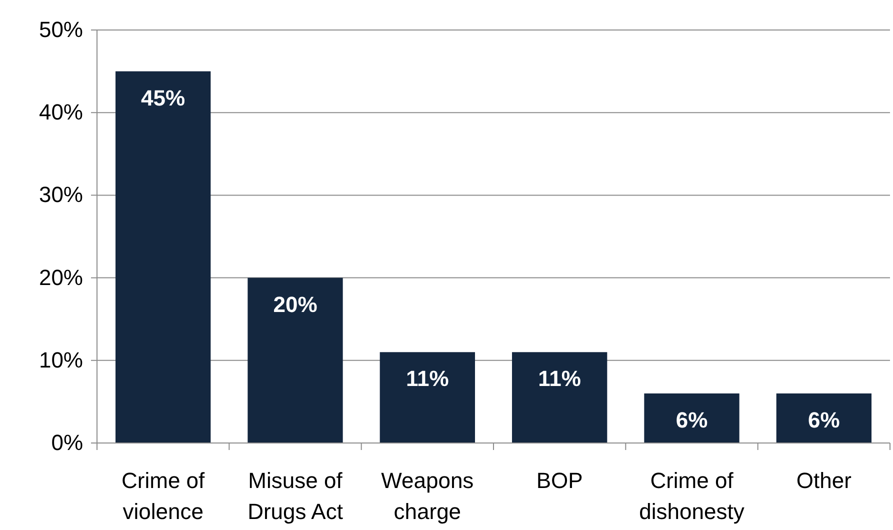 This screenshot has height=530, width=893. Describe the element at coordinates (163, 97) in the screenshot. I see `data-label: 45%` at that location.